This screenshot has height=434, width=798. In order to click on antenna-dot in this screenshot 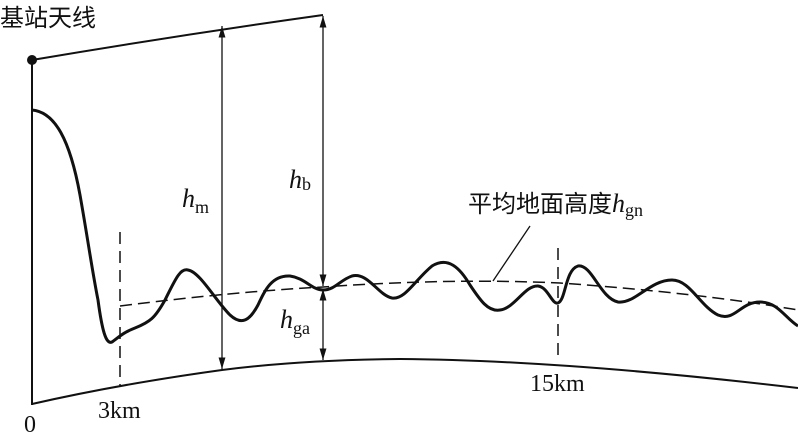, I will do `click(32, 60)`.